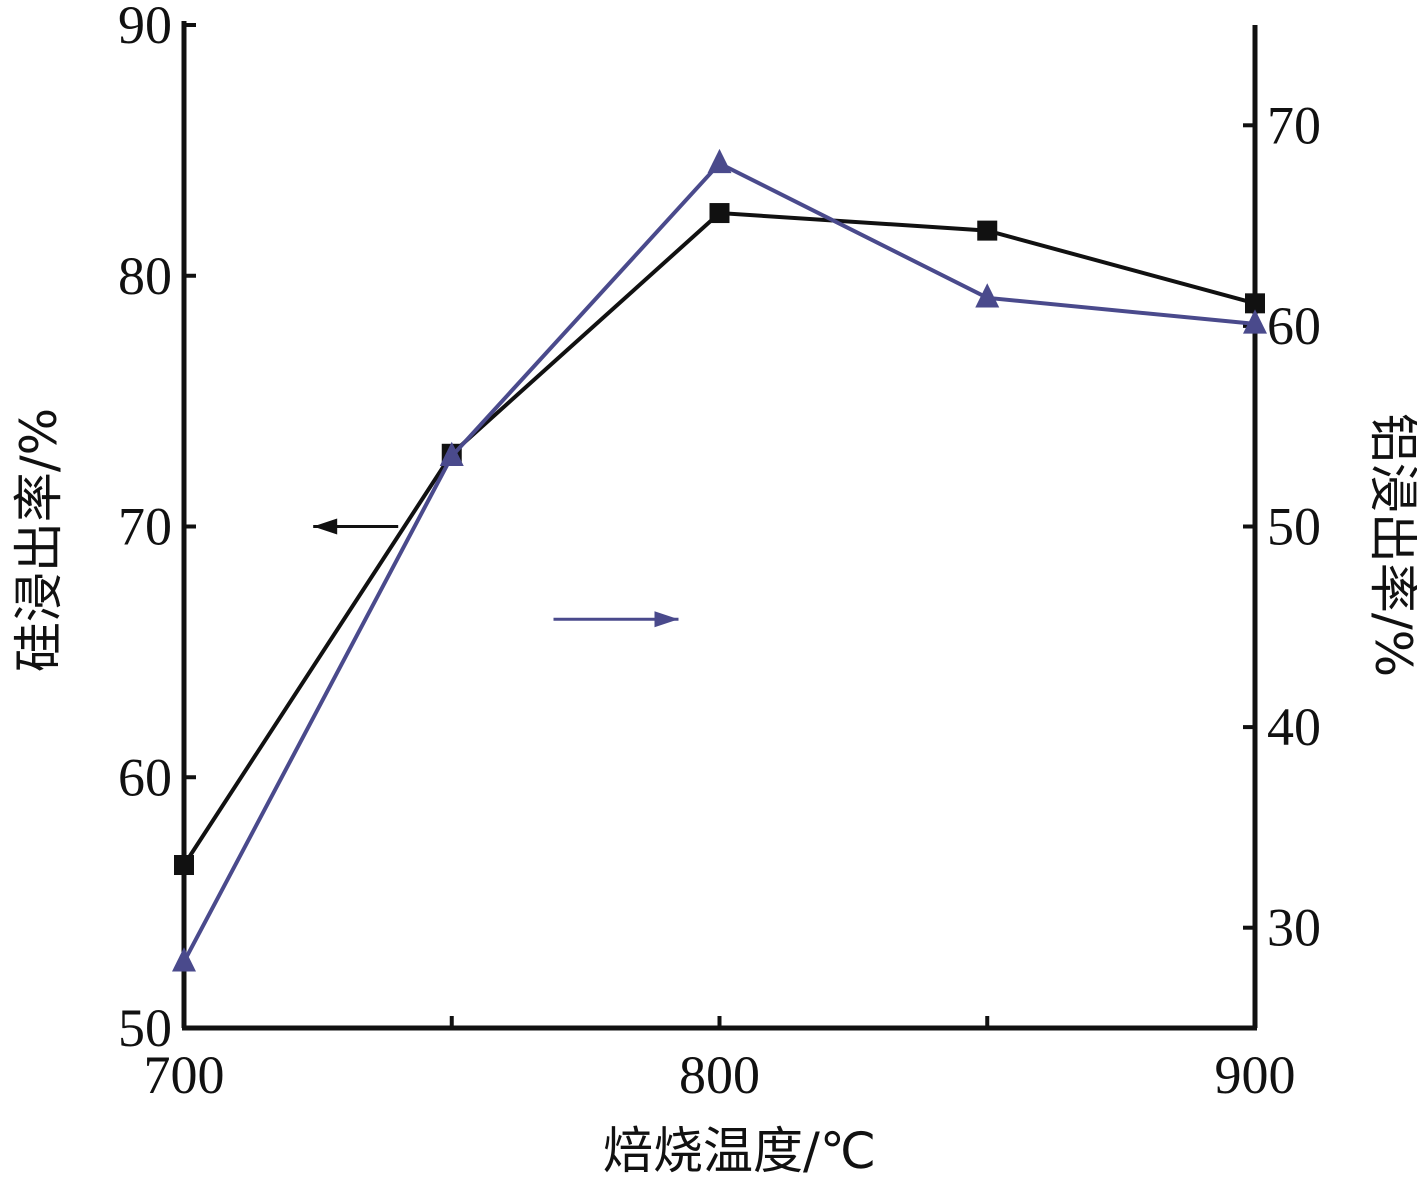  Describe the element at coordinates (1294, 727) in the screenshot. I see `right-y-tick-label: 40` at that location.